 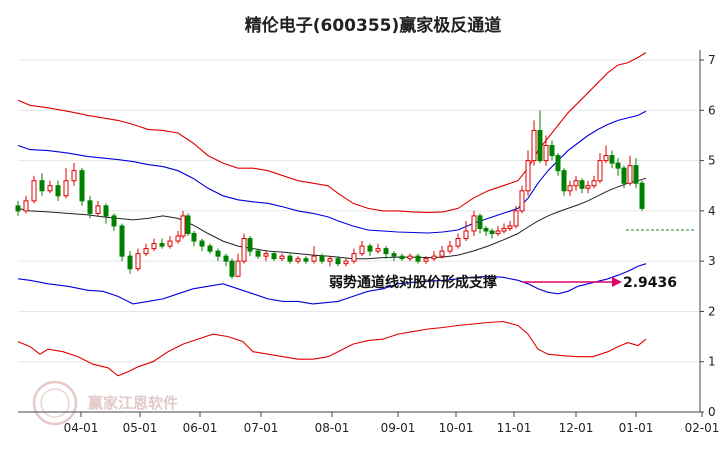 I want to click on band-lower_inner, so click(x=332, y=284).